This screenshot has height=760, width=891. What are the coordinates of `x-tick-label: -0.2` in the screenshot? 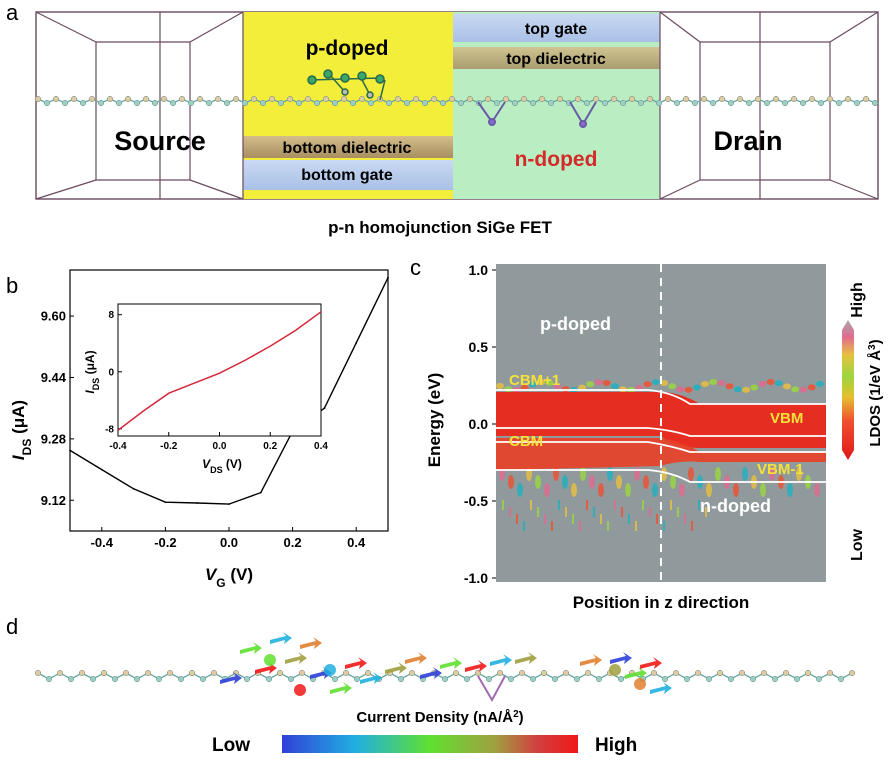 It's located at (169, 446).